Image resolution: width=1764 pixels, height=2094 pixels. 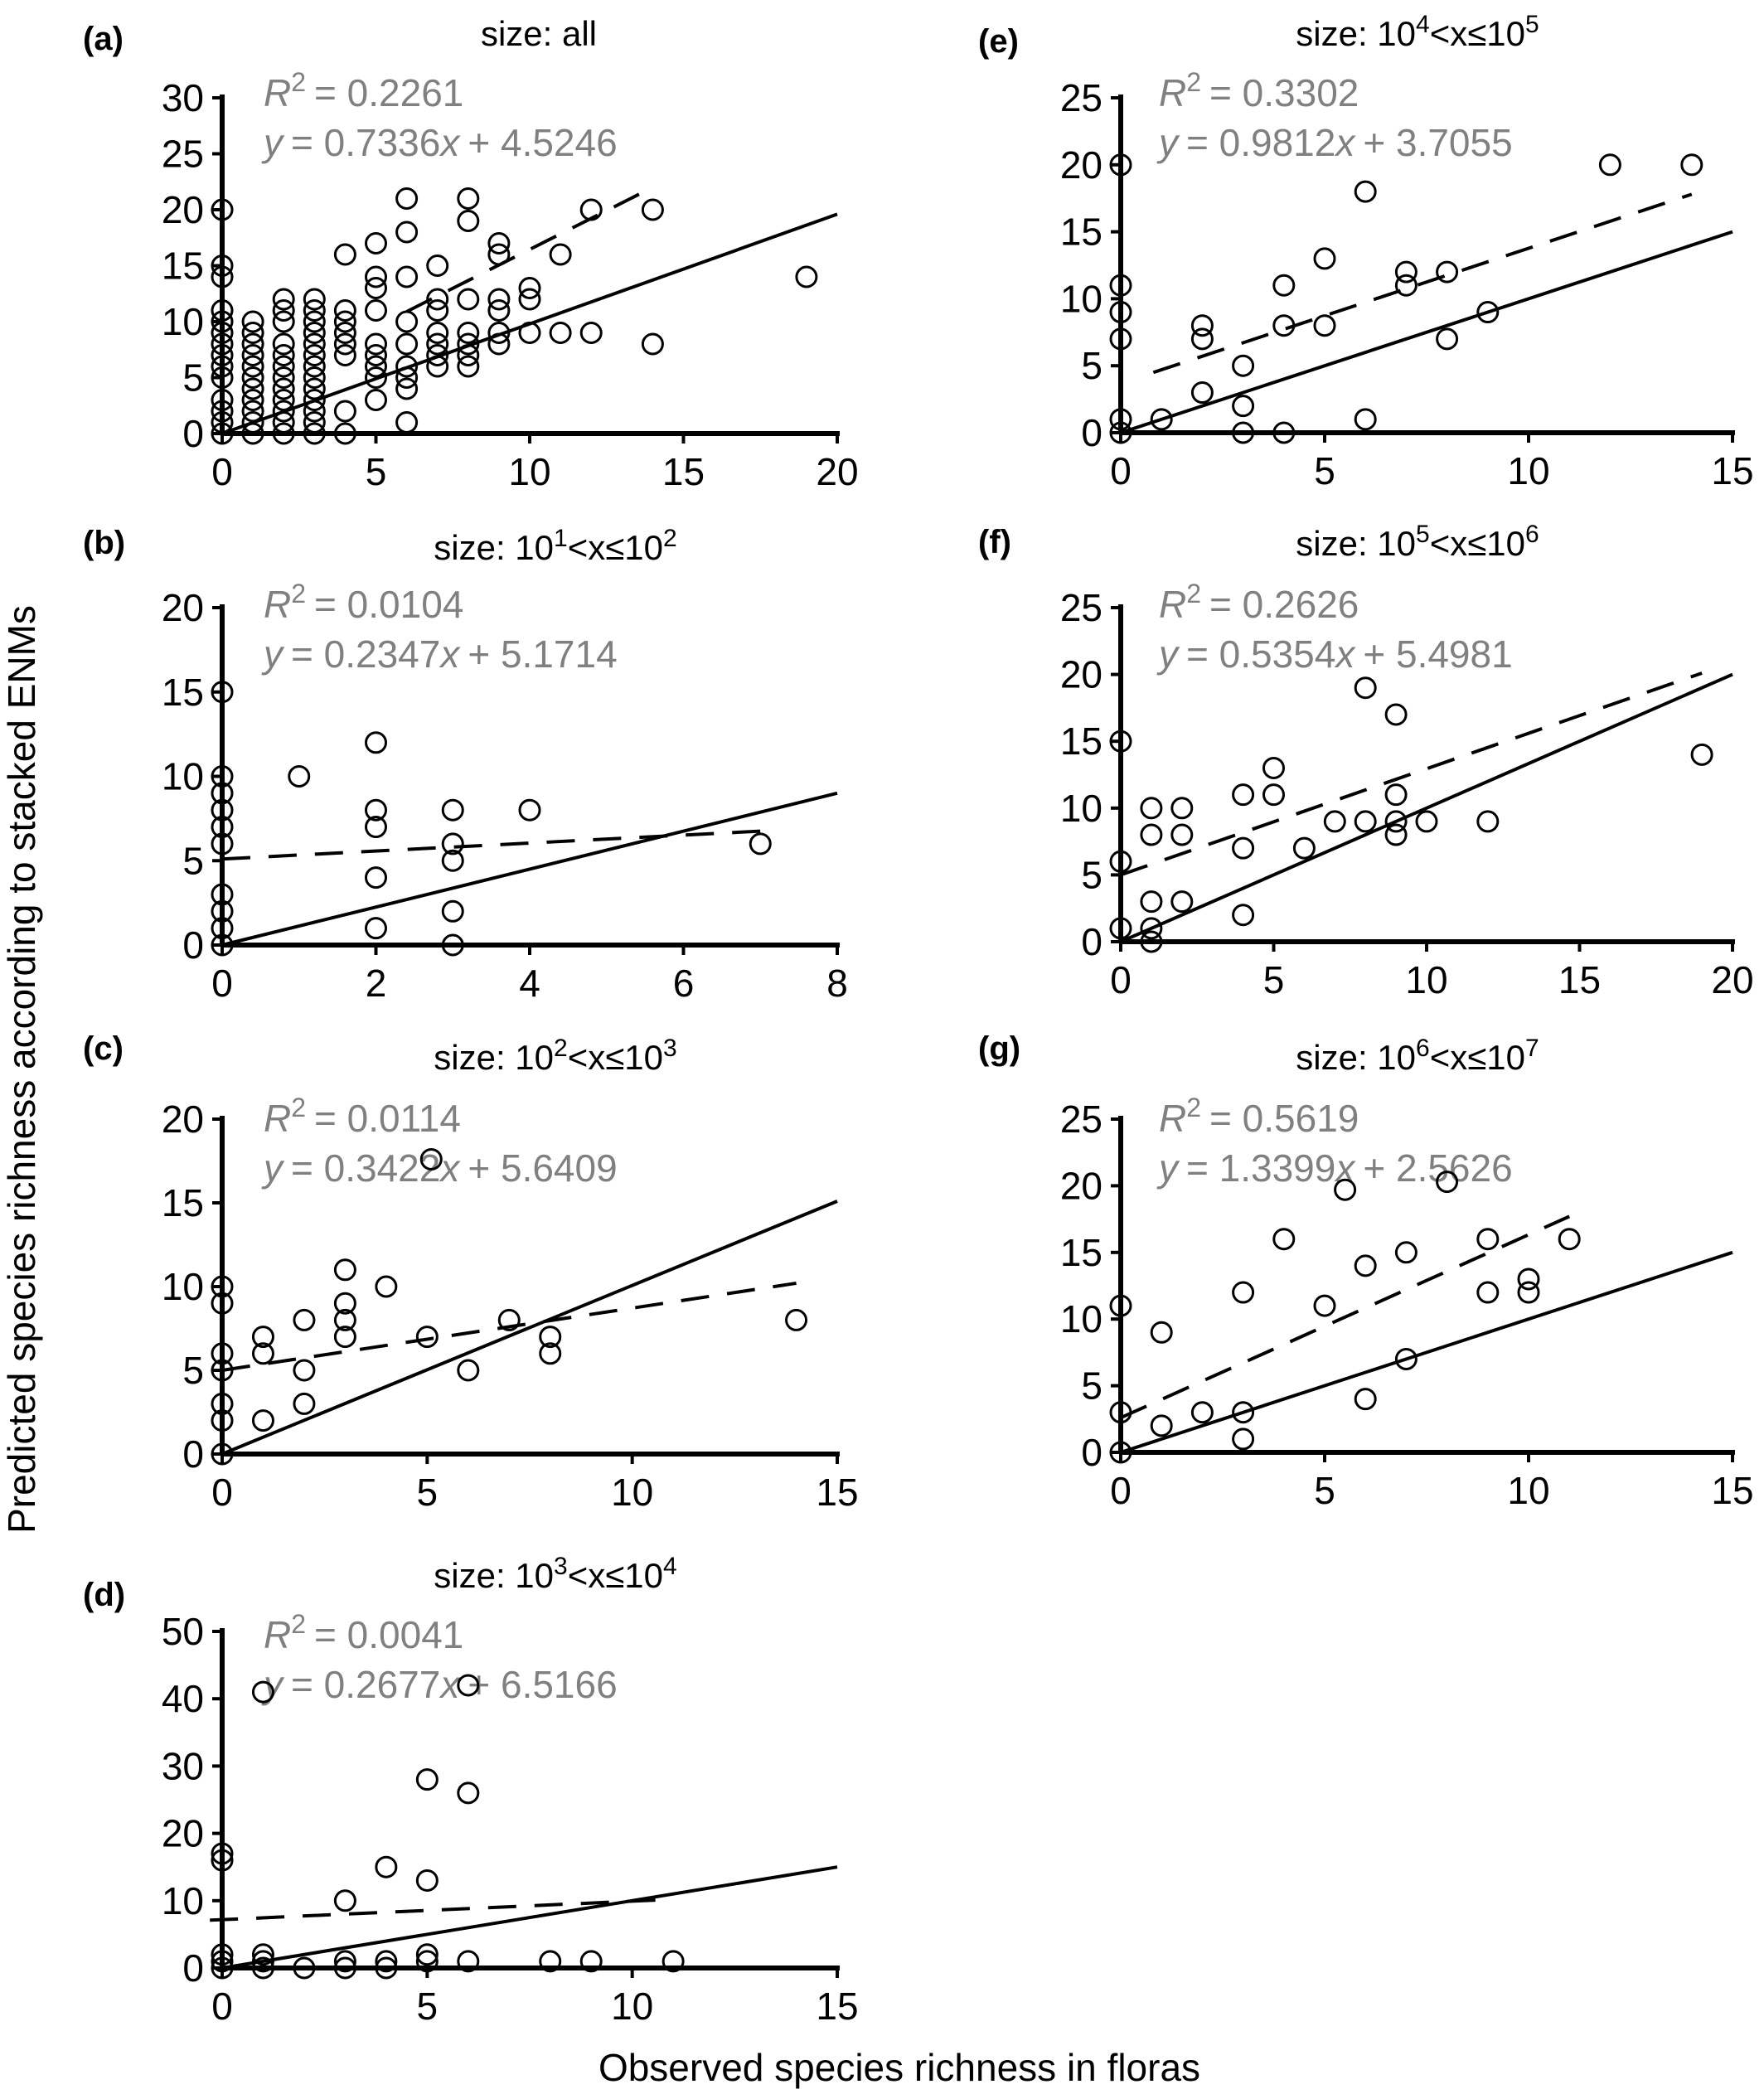 I want to click on panel-b-title-mid: <x≤10, so click(x=615, y=547).